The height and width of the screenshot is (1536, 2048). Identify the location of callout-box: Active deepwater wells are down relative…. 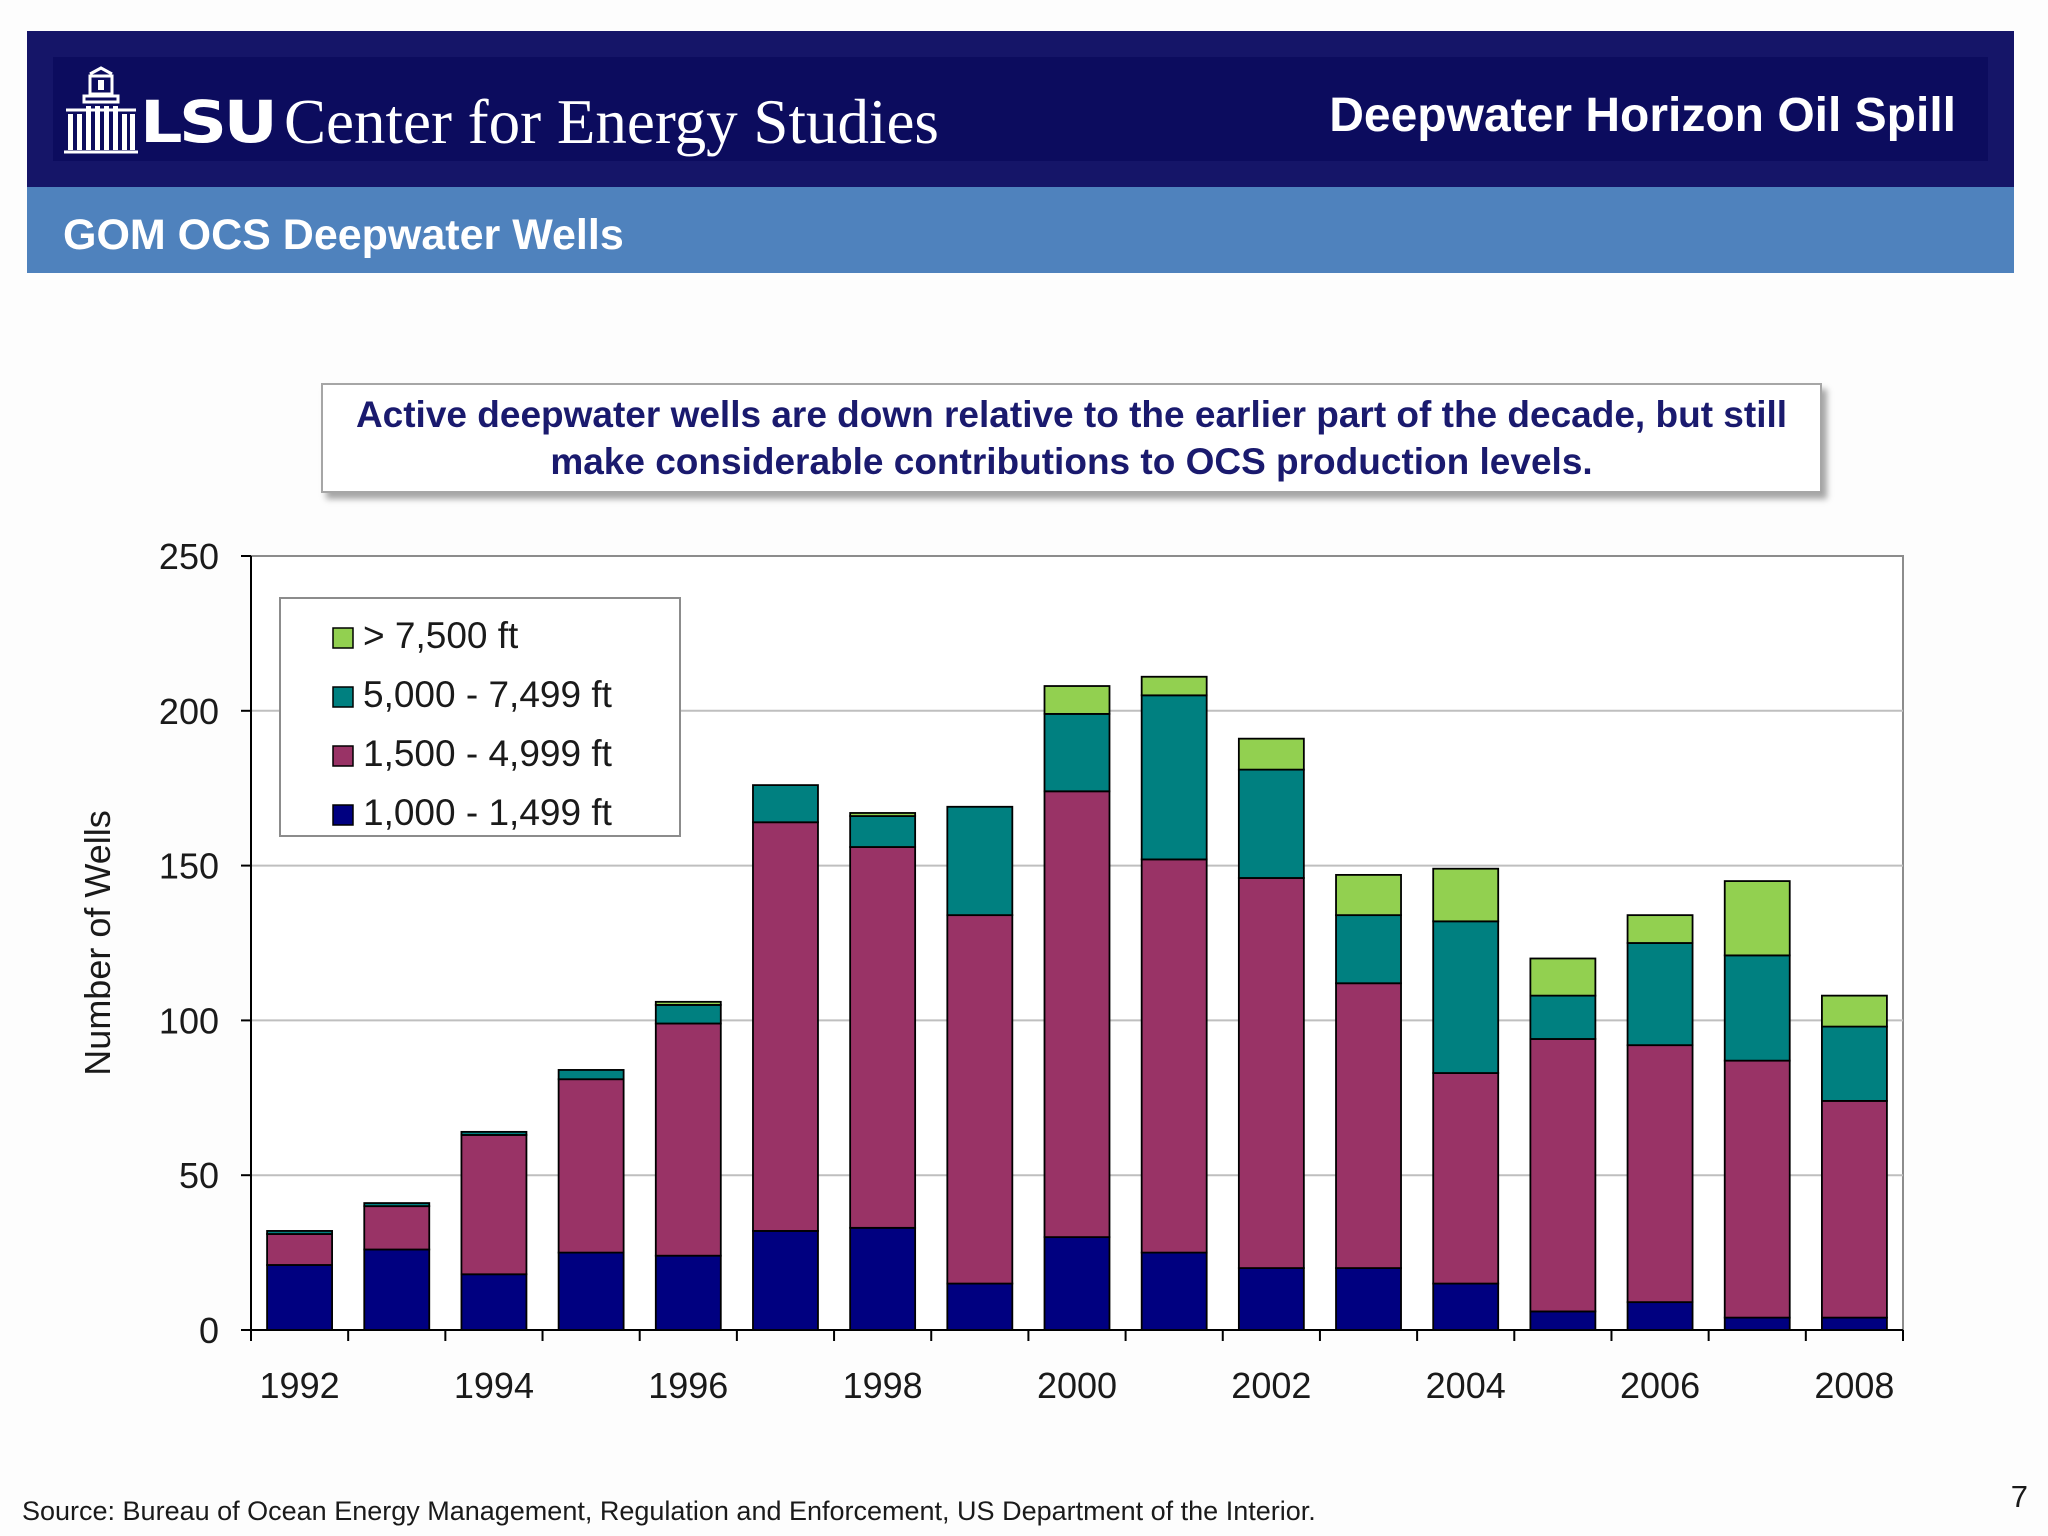
(1071, 438).